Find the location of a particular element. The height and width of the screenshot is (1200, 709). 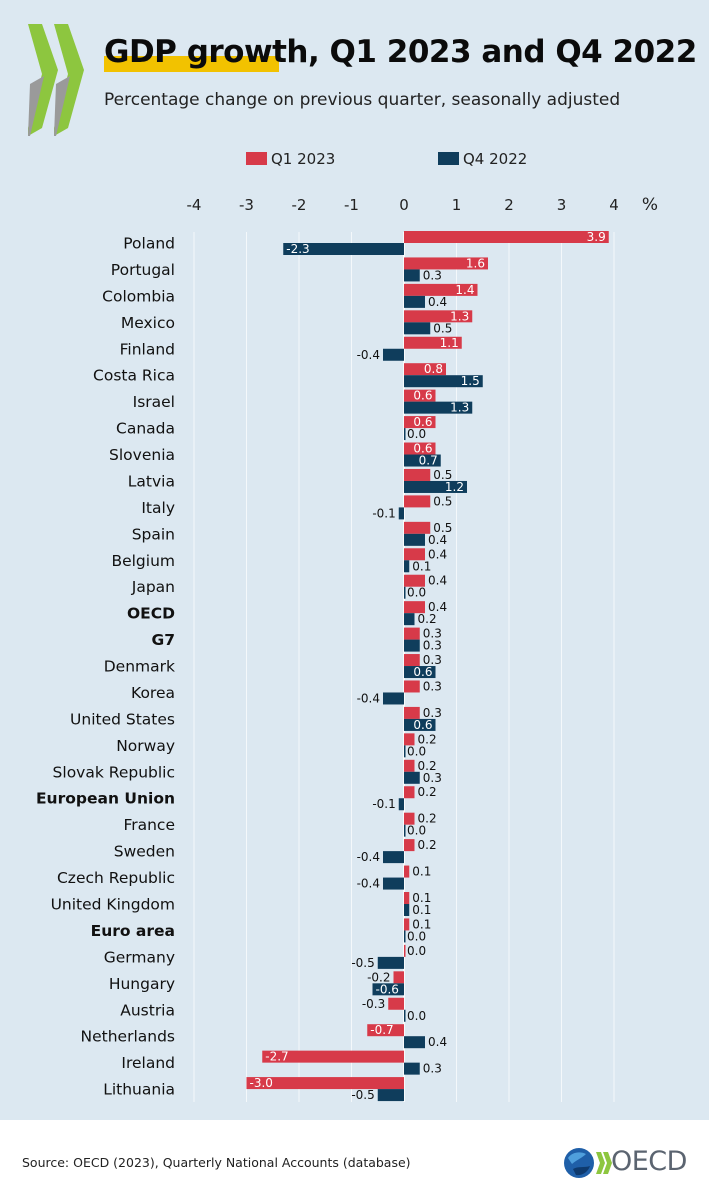

data-label-q4: 0.7 is located at coordinates (428, 461).